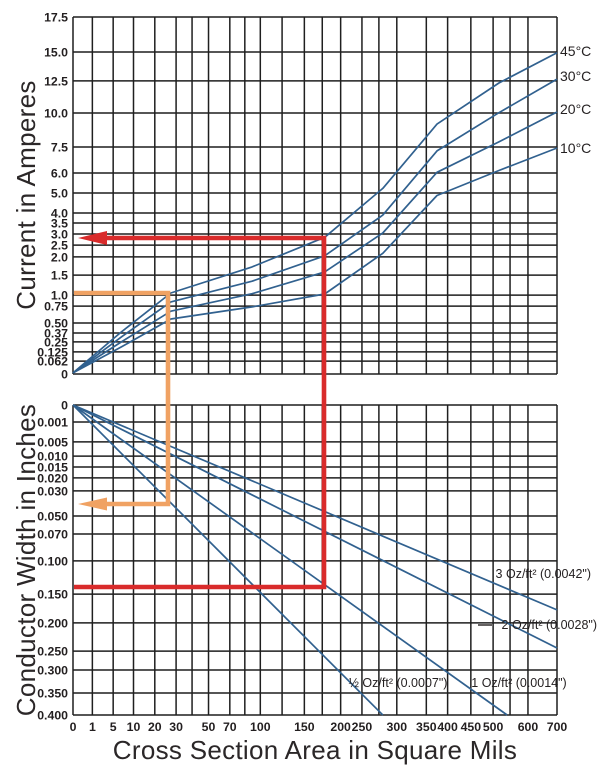  Describe the element at coordinates (315, 750) in the screenshot. I see `x-axis-title: Cross Section Area in Square Mils` at that location.